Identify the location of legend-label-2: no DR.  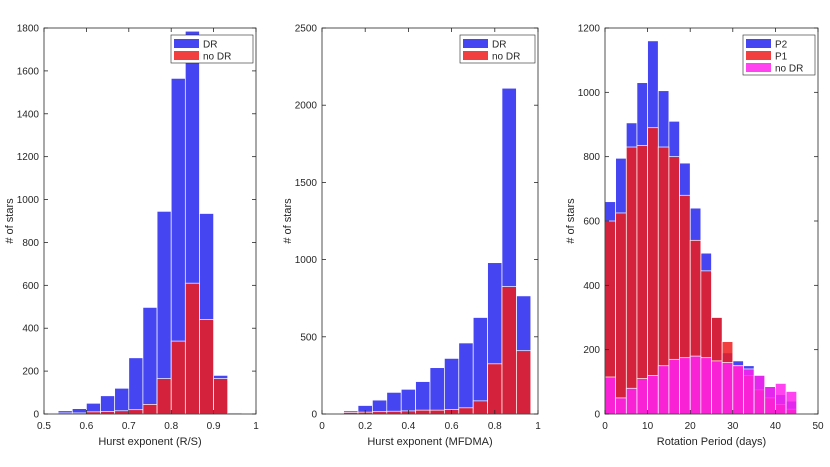
(789, 69).